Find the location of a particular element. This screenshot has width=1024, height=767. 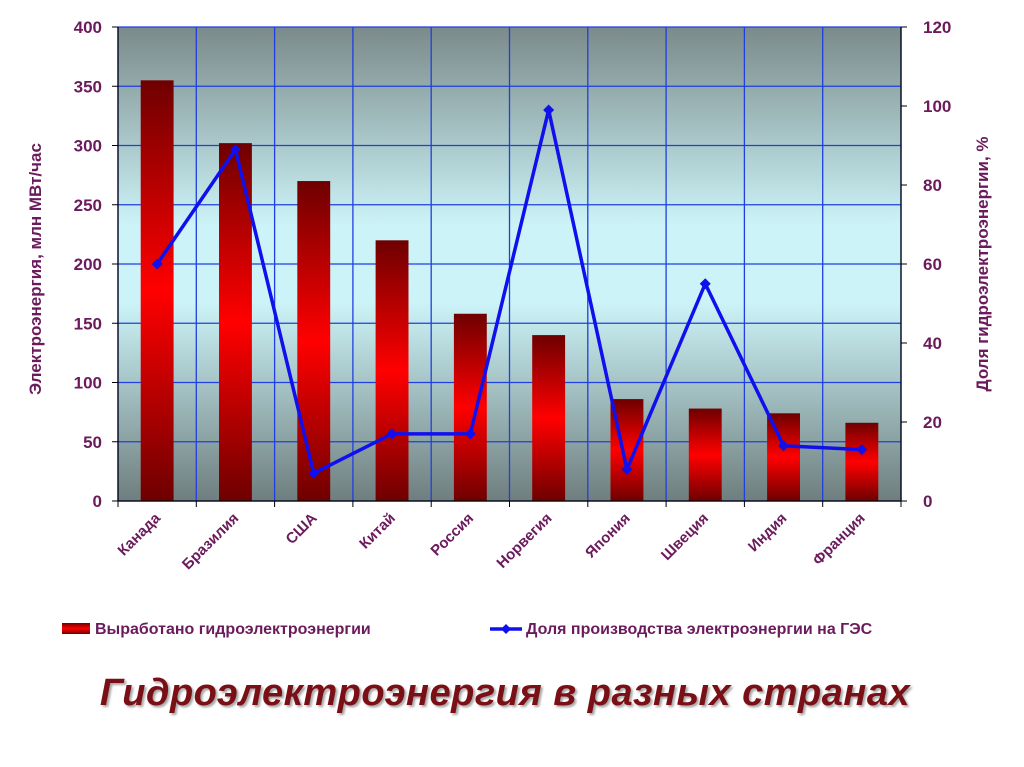

x-tick-label: Индия is located at coordinates (767, 532).